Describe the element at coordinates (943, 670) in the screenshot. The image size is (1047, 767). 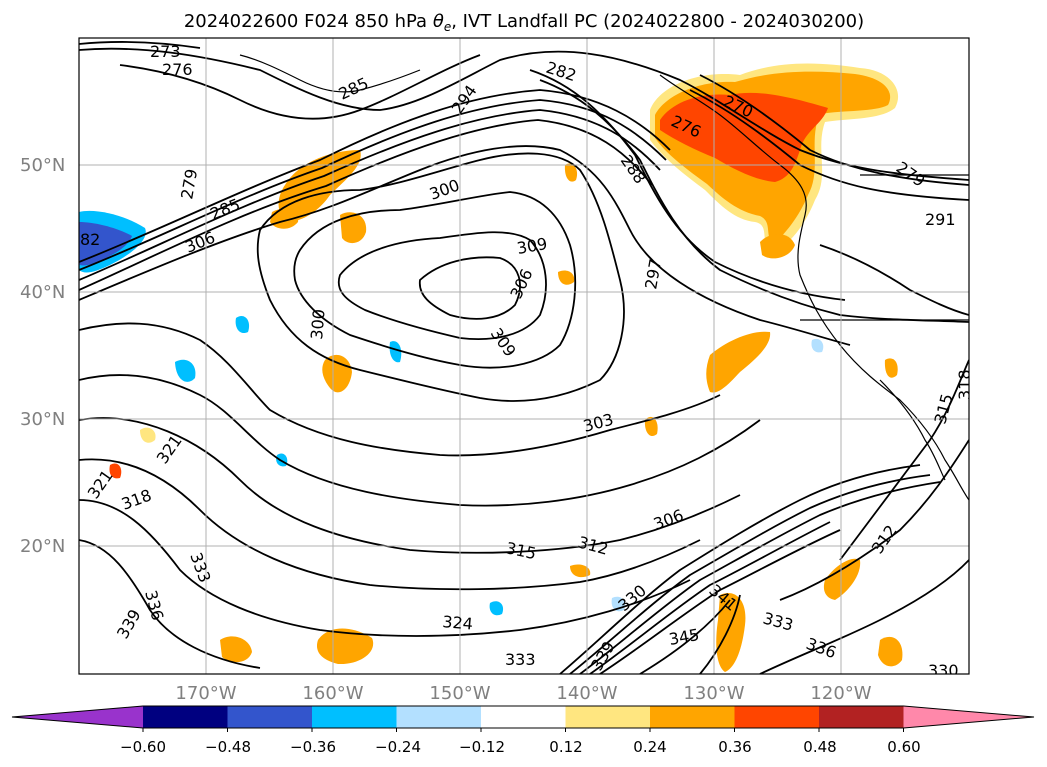
I see `contour-label: 330` at that location.